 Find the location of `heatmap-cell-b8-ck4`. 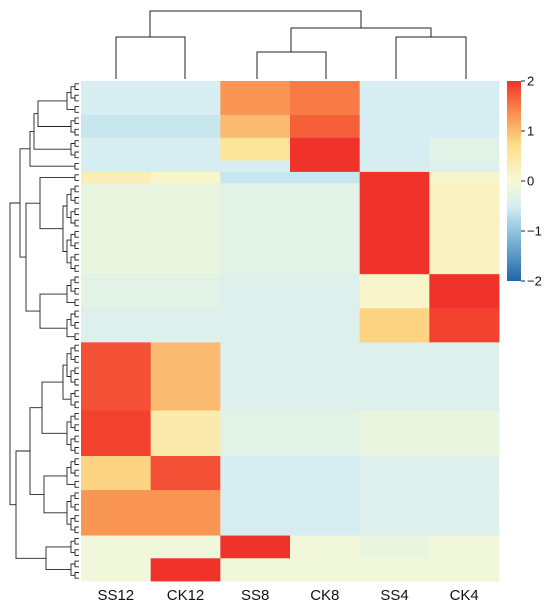

heatmap-cell-b8-ck4 is located at coordinates (464, 376).